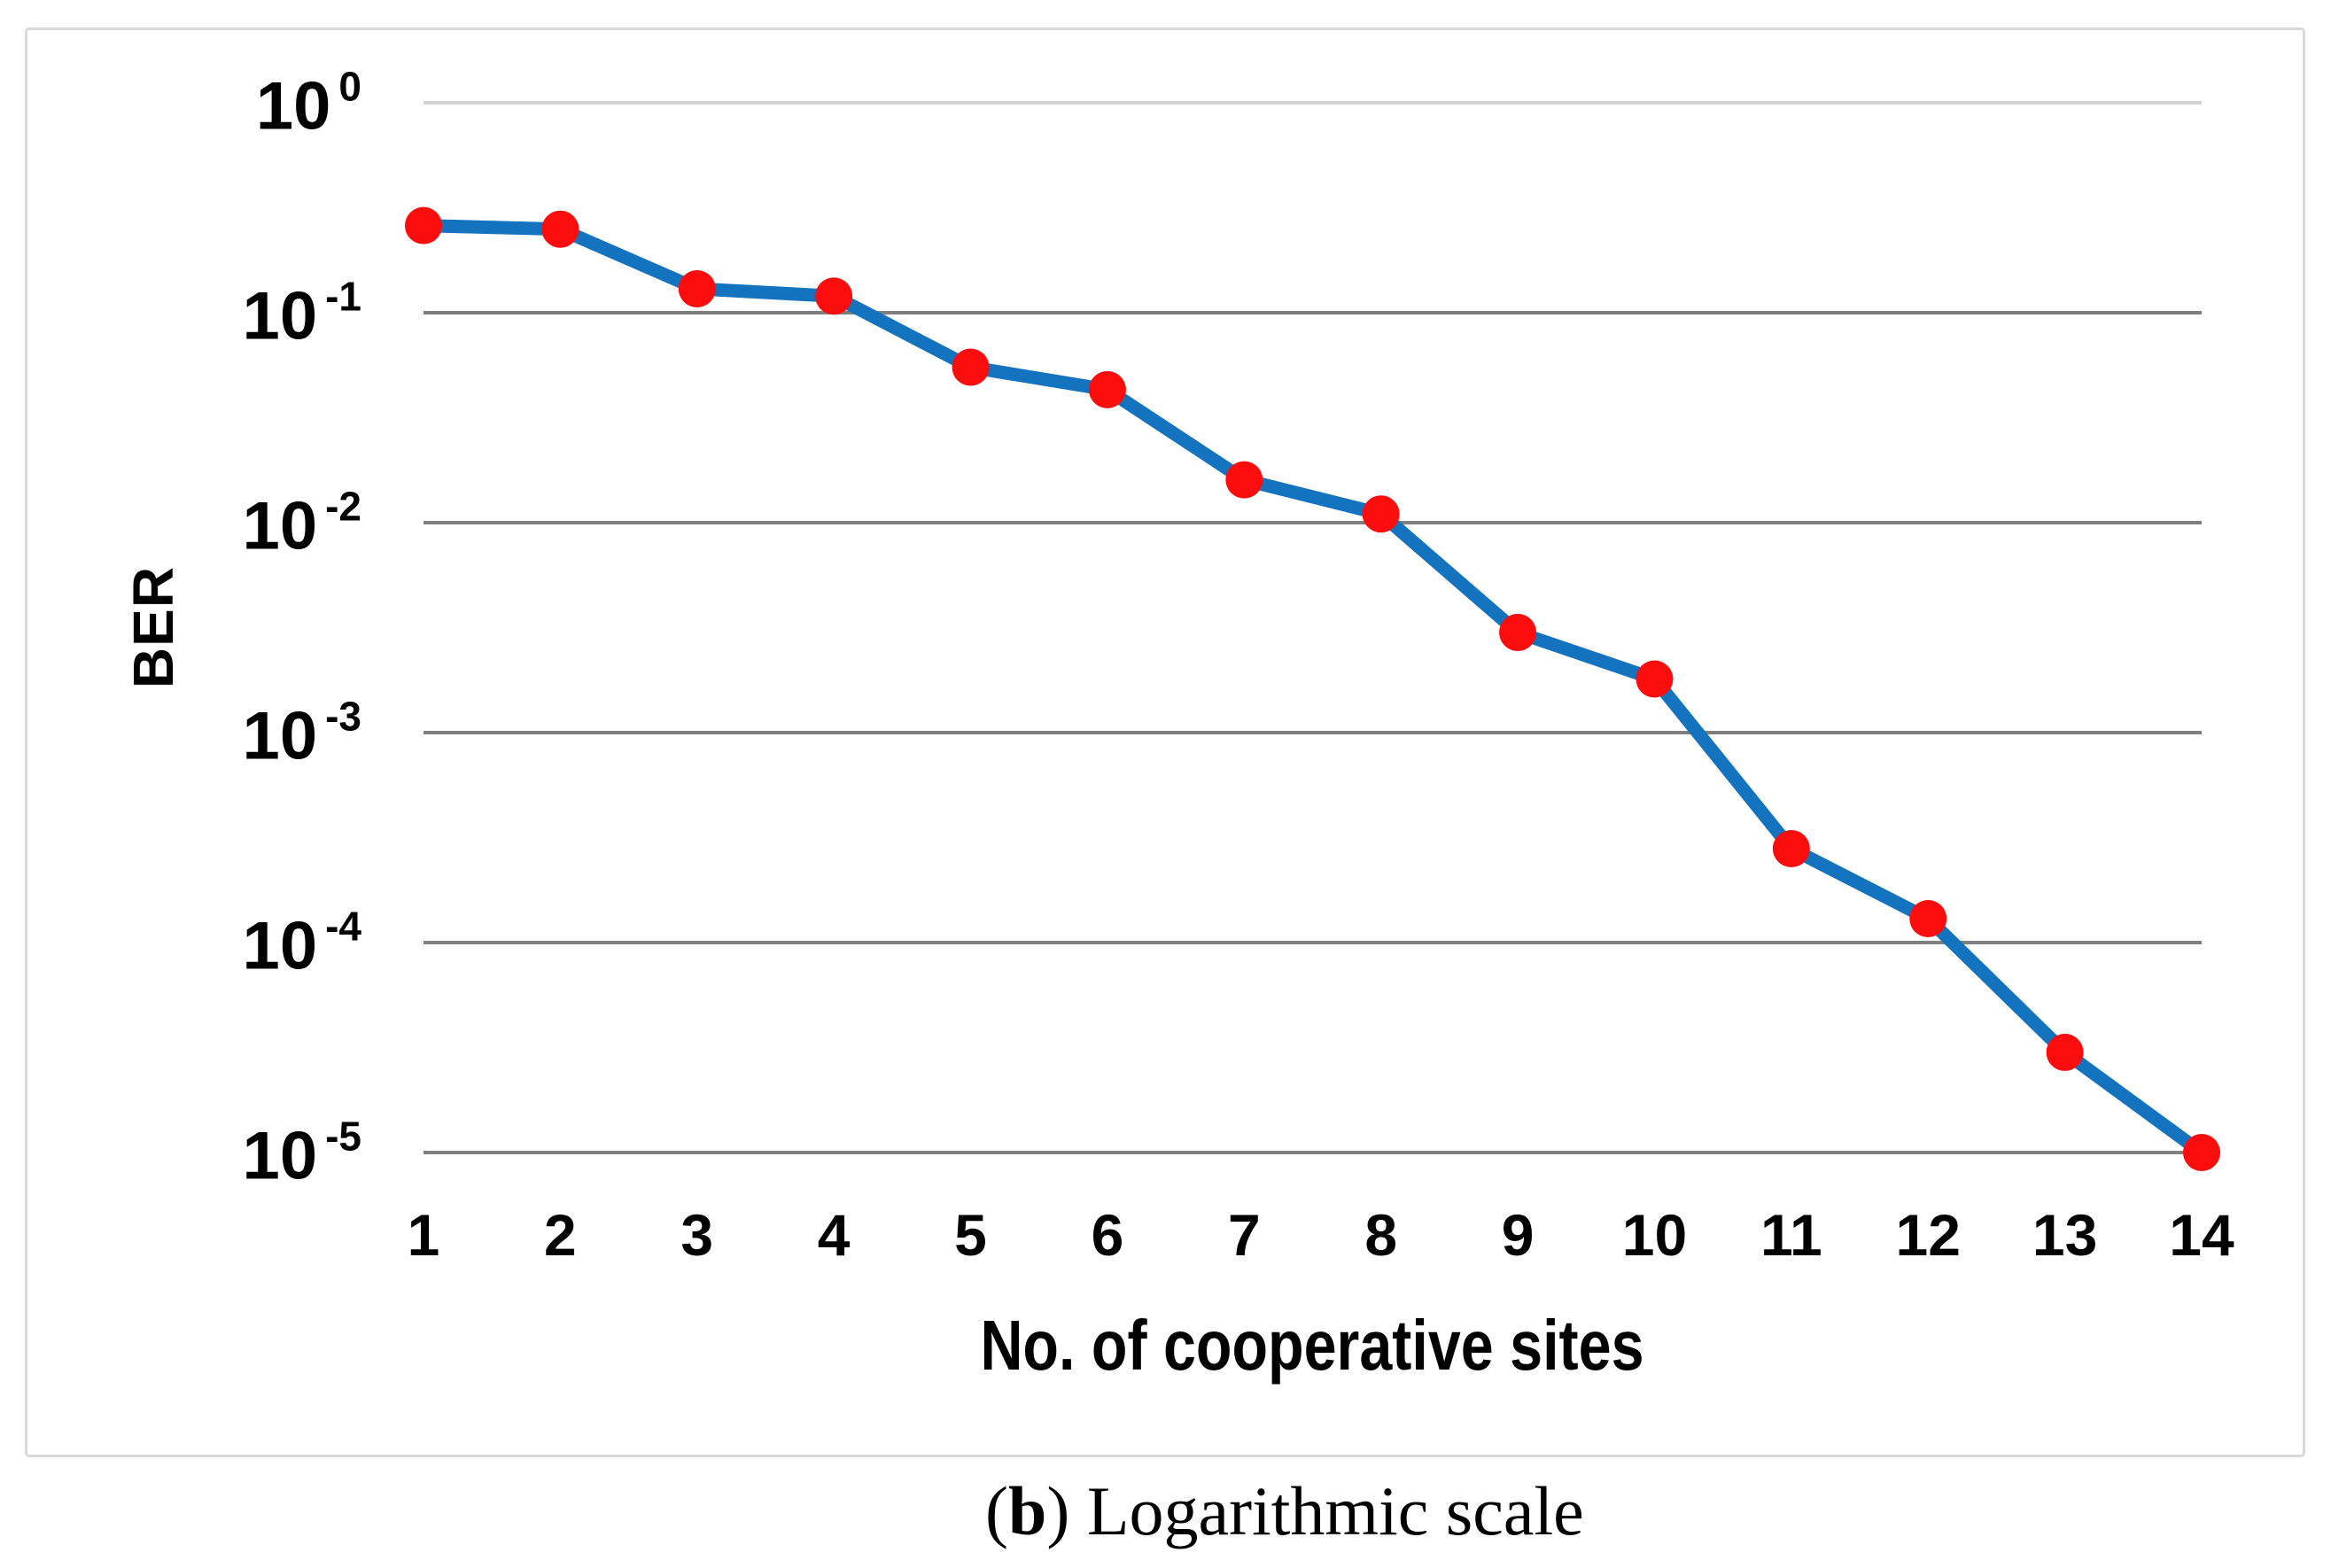 The height and width of the screenshot is (1568, 2331). What do you see at coordinates (1107, 1235) in the screenshot?
I see `x-tick-label: 6` at bounding box center [1107, 1235].